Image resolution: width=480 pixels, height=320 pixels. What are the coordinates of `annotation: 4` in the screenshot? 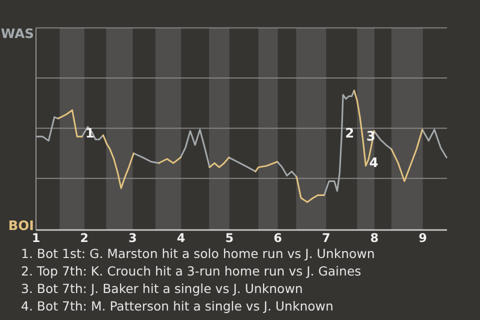 It's located at (373, 163).